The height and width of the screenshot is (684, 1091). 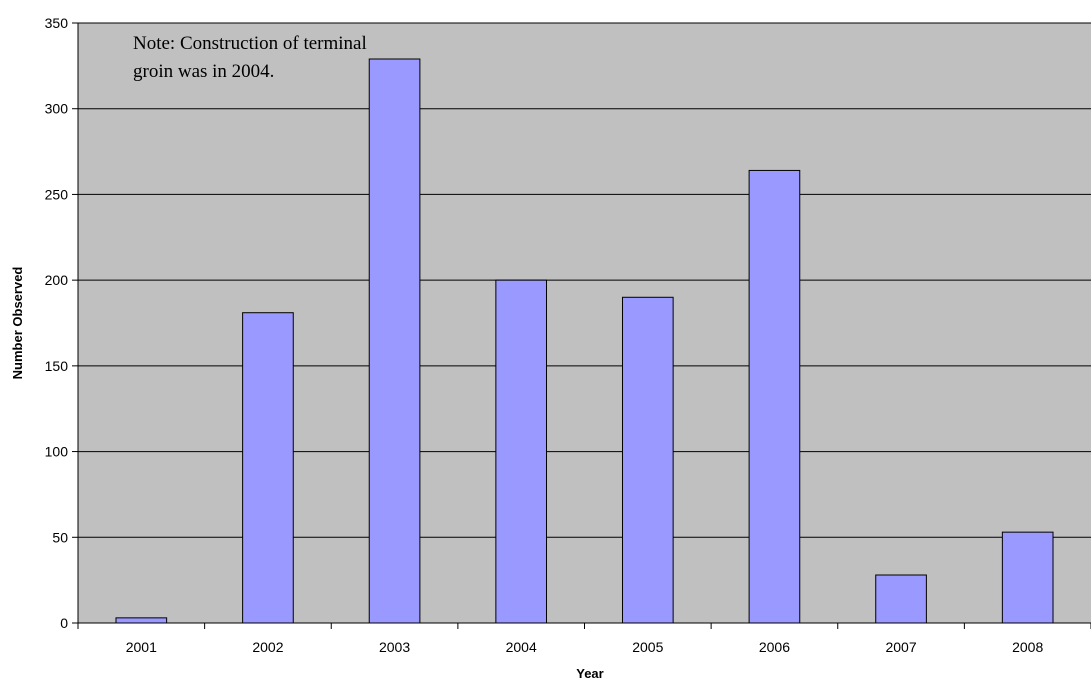 I want to click on x-axis-title: Year, so click(x=589, y=673).